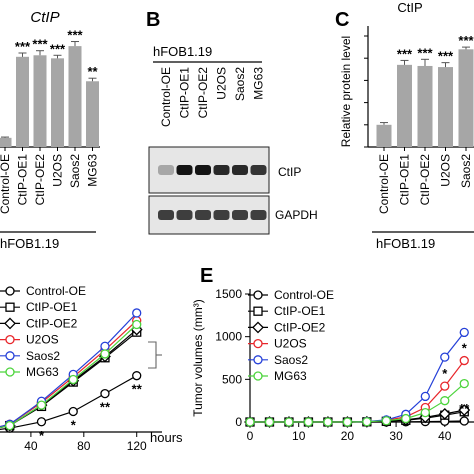 This screenshot has height=474, width=474. Describe the element at coordinates (105, 407) in the screenshot. I see `significance-mark: **` at that location.